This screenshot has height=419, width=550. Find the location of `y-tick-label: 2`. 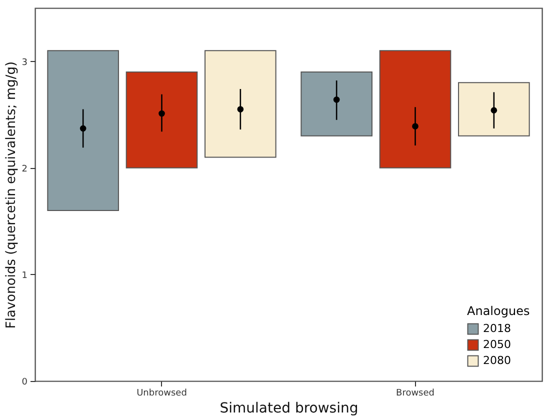

y-tick-label: 2 is located at coordinates (25, 169).